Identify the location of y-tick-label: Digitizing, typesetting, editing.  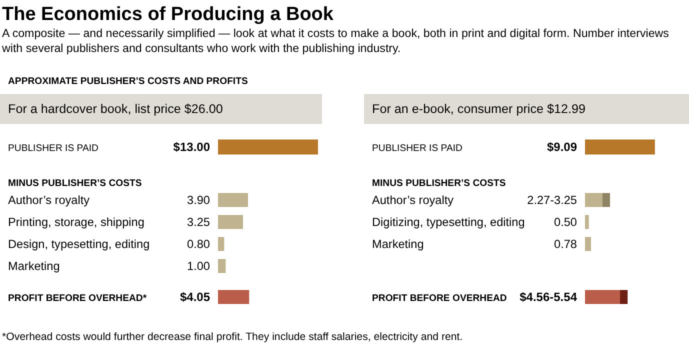
(448, 222).